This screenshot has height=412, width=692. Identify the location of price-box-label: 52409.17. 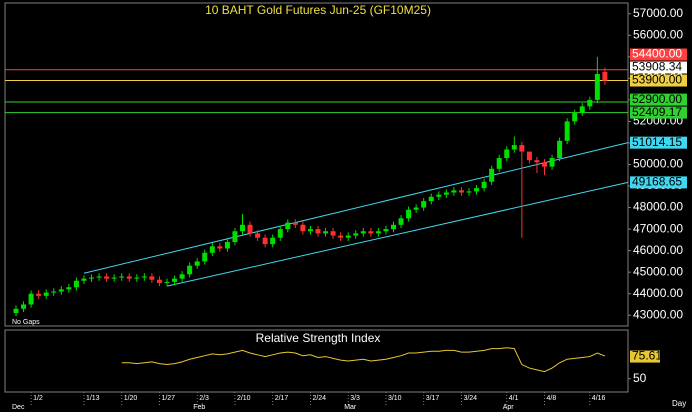
(657, 112).